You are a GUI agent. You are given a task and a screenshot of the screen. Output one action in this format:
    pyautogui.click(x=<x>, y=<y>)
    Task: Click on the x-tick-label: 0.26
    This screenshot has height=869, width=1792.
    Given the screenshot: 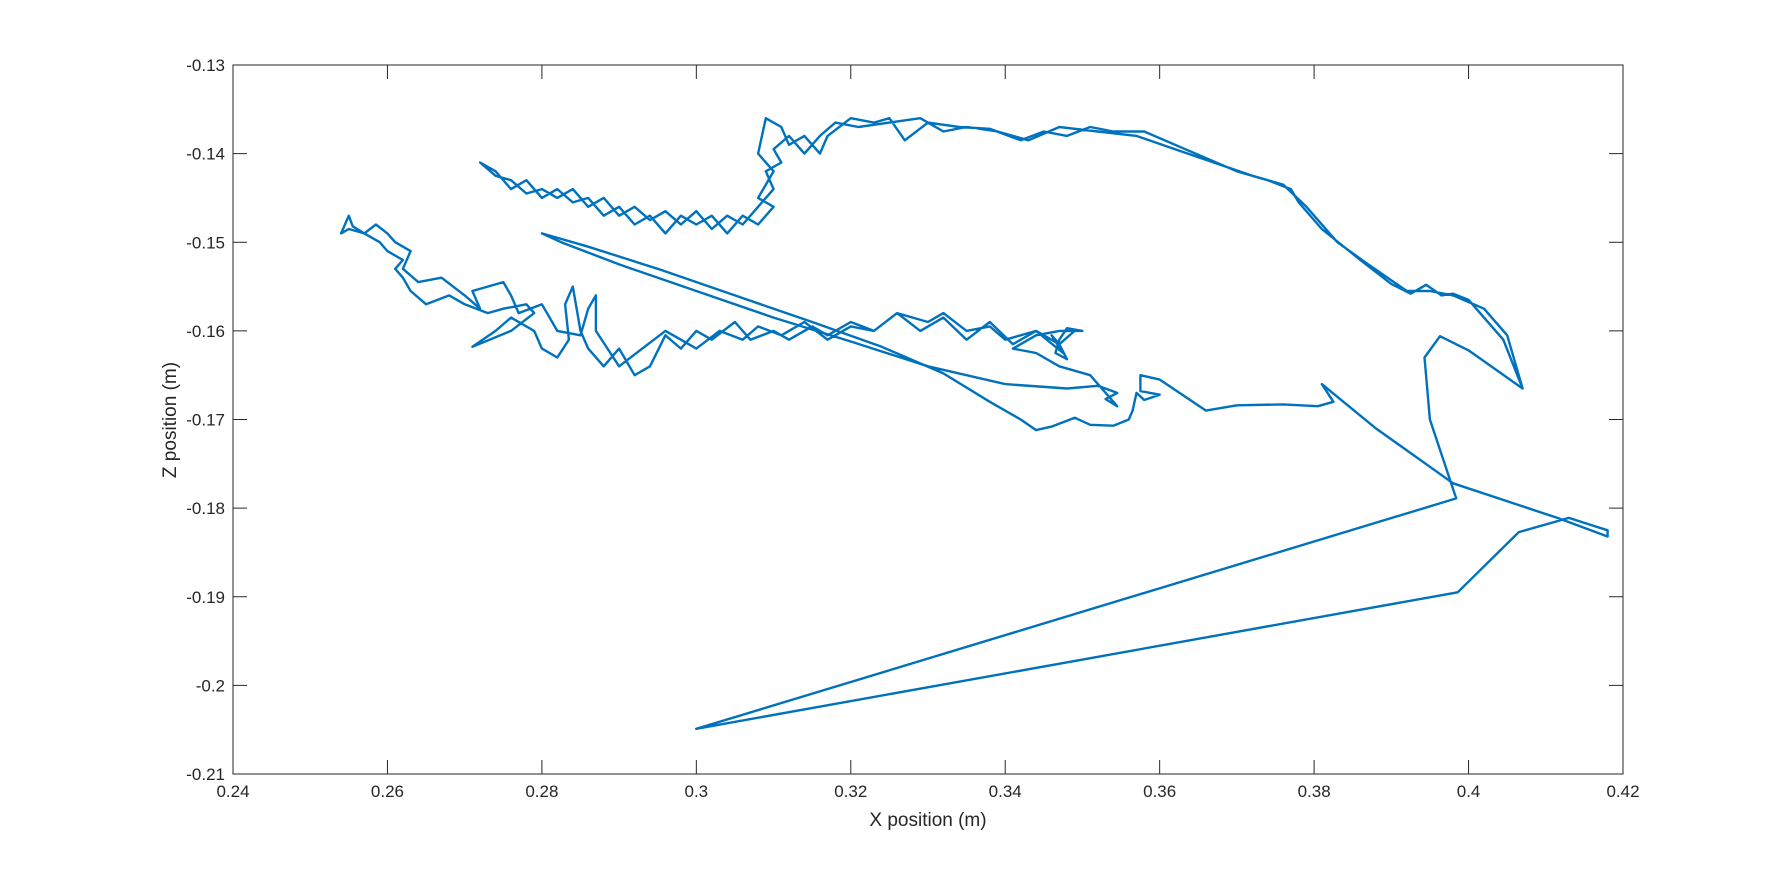 What is the action you would take?
    pyautogui.click(x=387, y=791)
    